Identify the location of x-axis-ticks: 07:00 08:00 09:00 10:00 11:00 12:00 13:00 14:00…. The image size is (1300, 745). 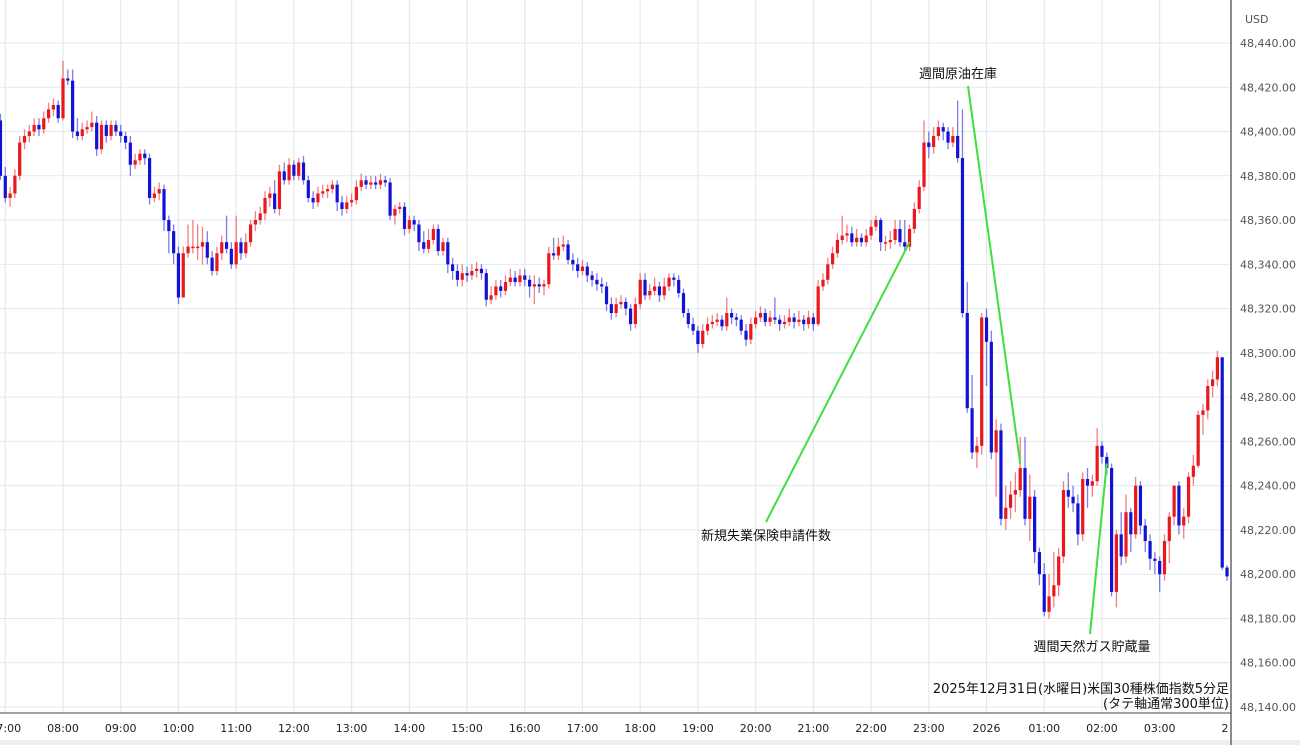
(614, 728).